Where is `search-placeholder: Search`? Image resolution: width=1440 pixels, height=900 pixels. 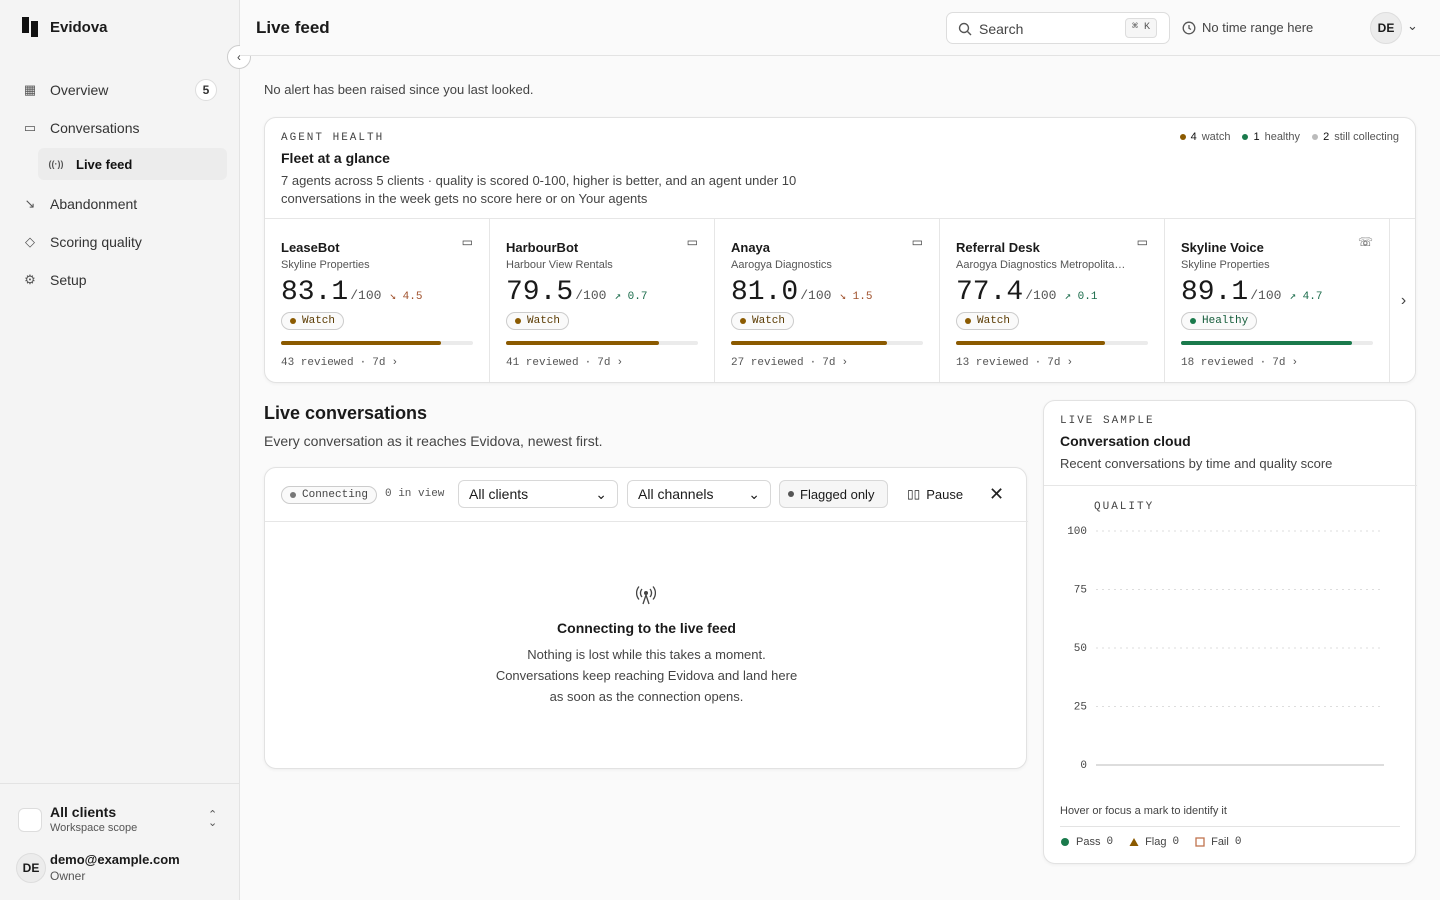 search-placeholder: Search is located at coordinates (1001, 29).